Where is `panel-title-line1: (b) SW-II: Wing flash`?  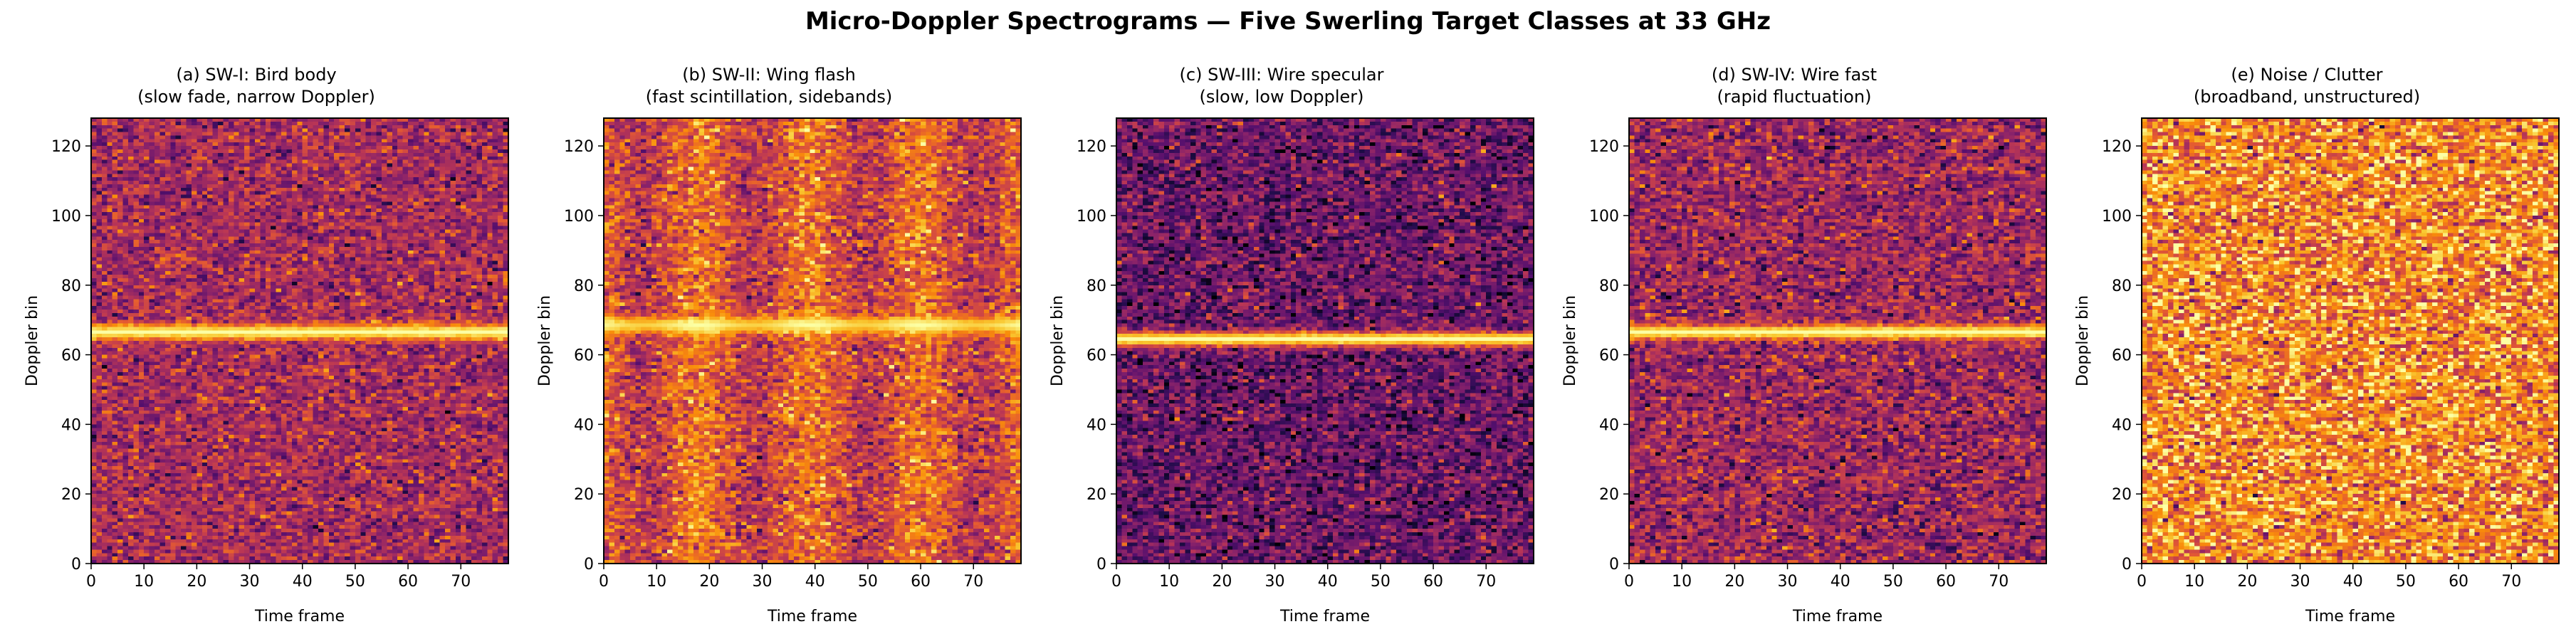 panel-title-line1: (b) SW-II: Wing flash is located at coordinates (769, 75).